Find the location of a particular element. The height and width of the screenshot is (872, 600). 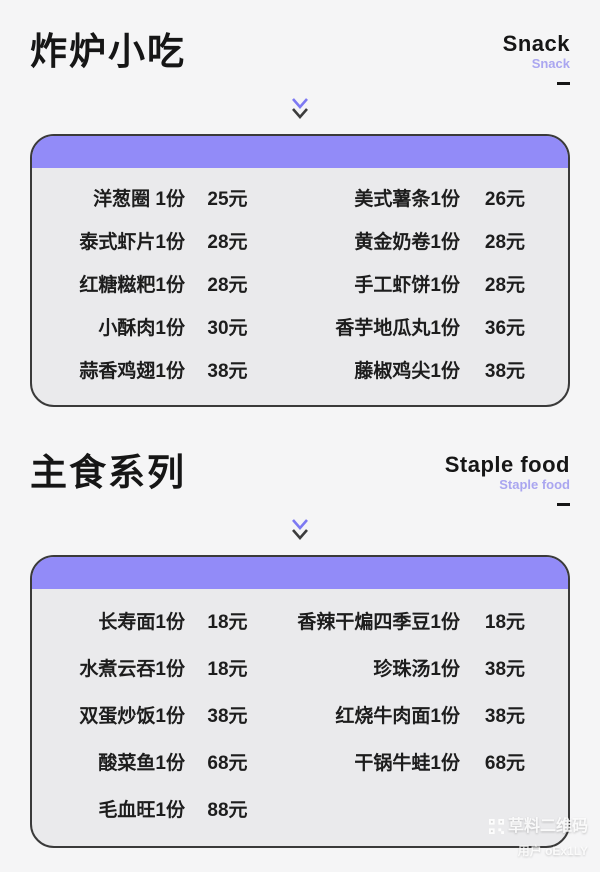

menu-item-name: 红糖糍粑1份 is located at coordinates (132, 285).